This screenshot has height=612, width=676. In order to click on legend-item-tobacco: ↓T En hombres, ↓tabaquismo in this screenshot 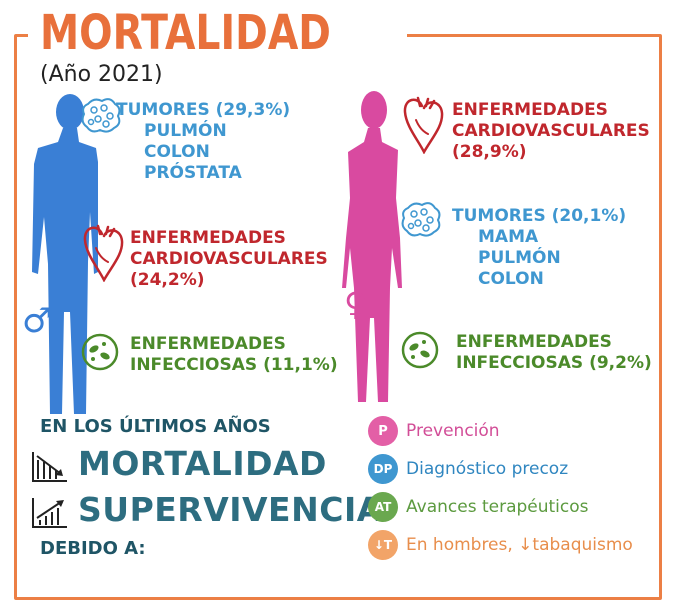, I will do `click(500, 545)`.